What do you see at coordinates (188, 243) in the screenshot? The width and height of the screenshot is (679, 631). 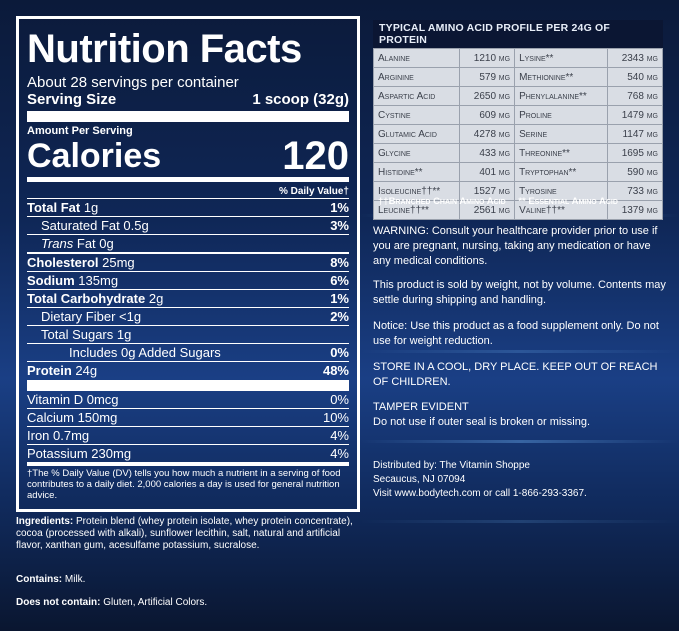 I see `nutrient-row-trans-fat: Trans Fat 0g` at bounding box center [188, 243].